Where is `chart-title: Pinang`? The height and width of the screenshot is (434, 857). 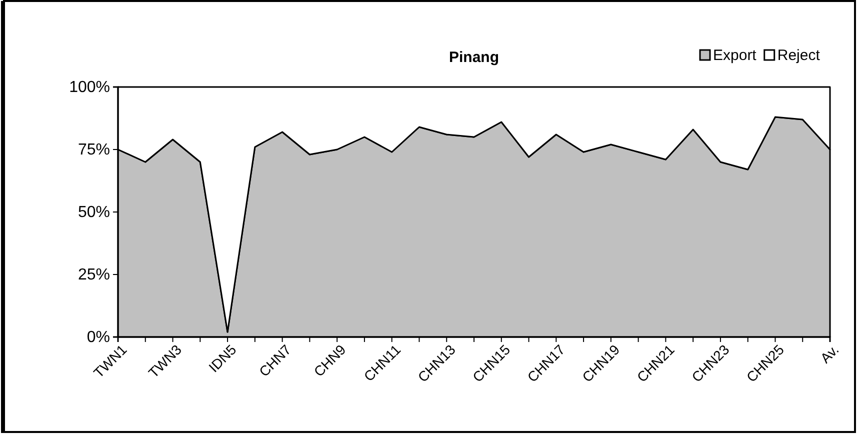 chart-title: Pinang is located at coordinates (474, 57).